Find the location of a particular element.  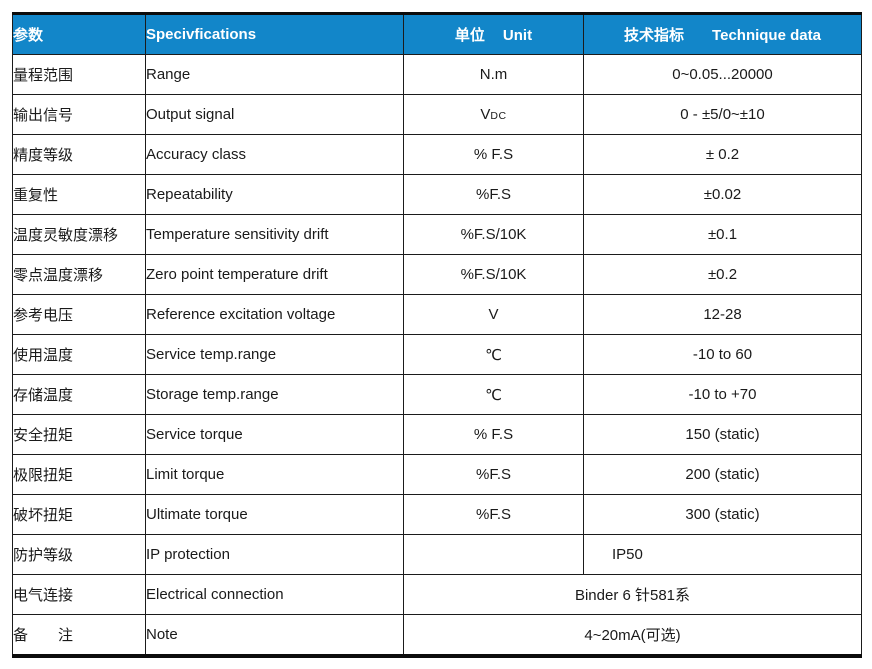

table-row: 防护等级 IP protection IP50 is located at coordinates (437, 554).